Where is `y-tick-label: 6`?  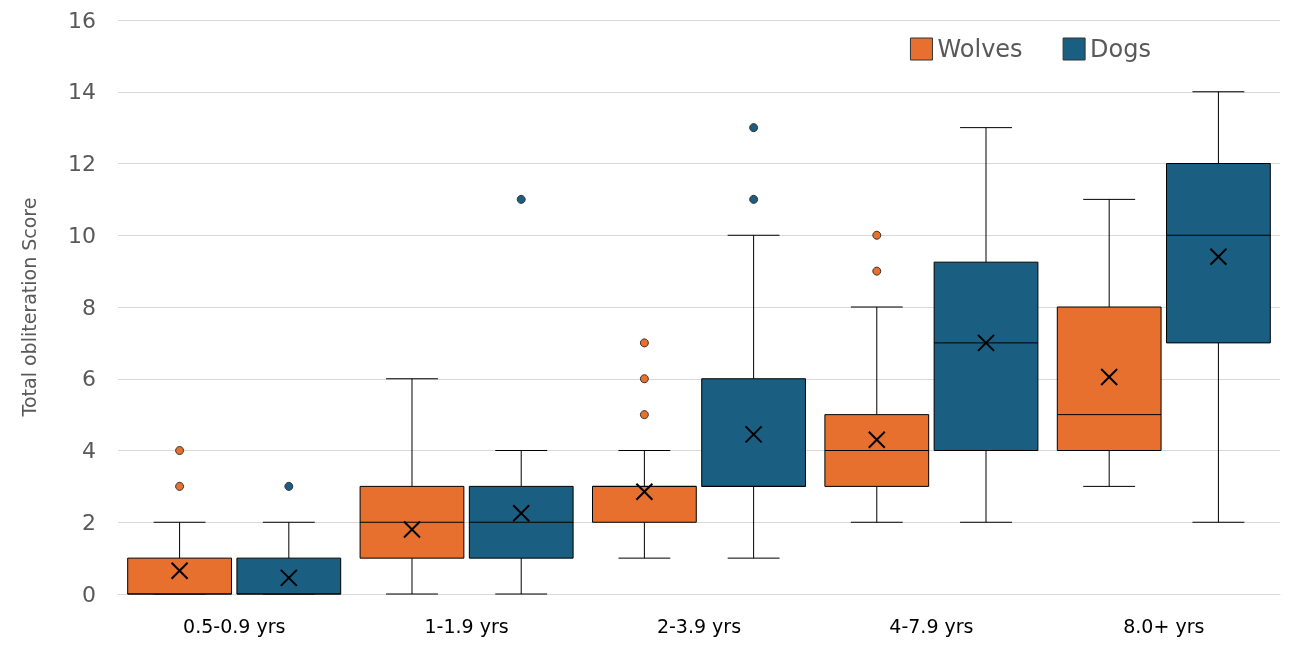
y-tick-label: 6 is located at coordinates (89, 379).